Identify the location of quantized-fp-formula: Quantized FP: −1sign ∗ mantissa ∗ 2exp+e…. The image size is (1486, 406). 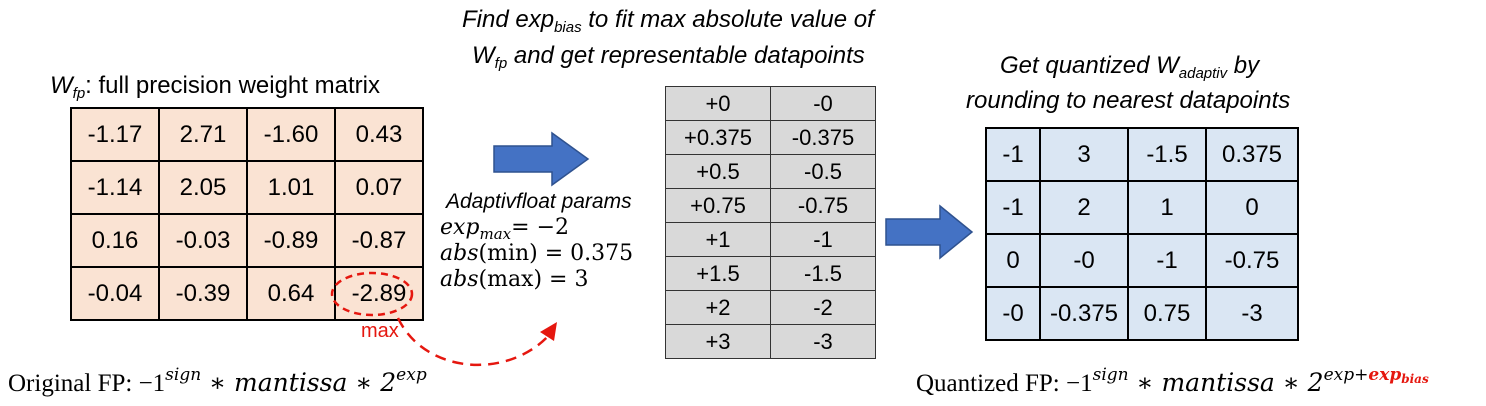
(1172, 381).